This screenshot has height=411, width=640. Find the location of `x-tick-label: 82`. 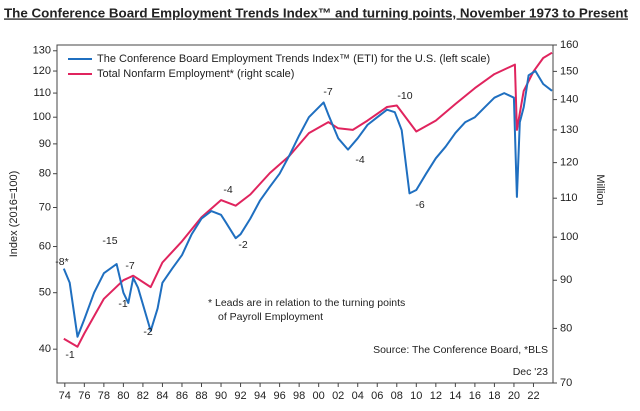

x-tick-label: 82 is located at coordinates (143, 396).